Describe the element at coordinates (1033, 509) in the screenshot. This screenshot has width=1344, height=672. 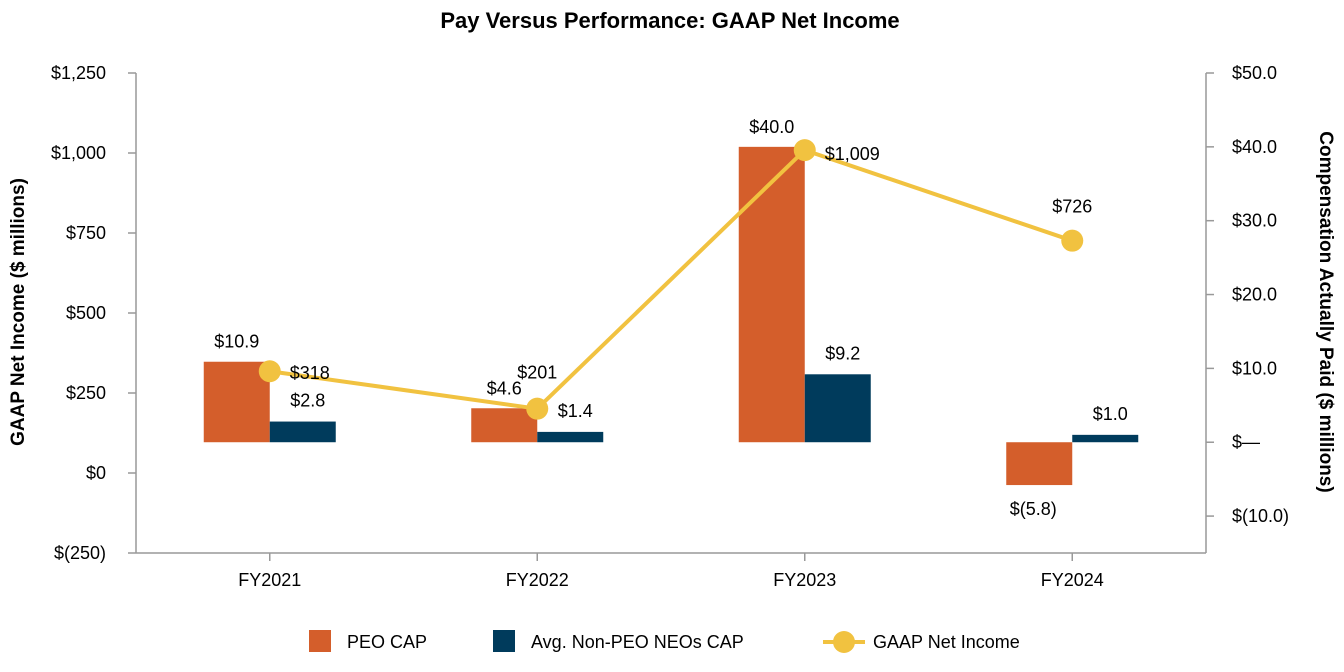
I see `bar-data-label: $(5.8)` at that location.